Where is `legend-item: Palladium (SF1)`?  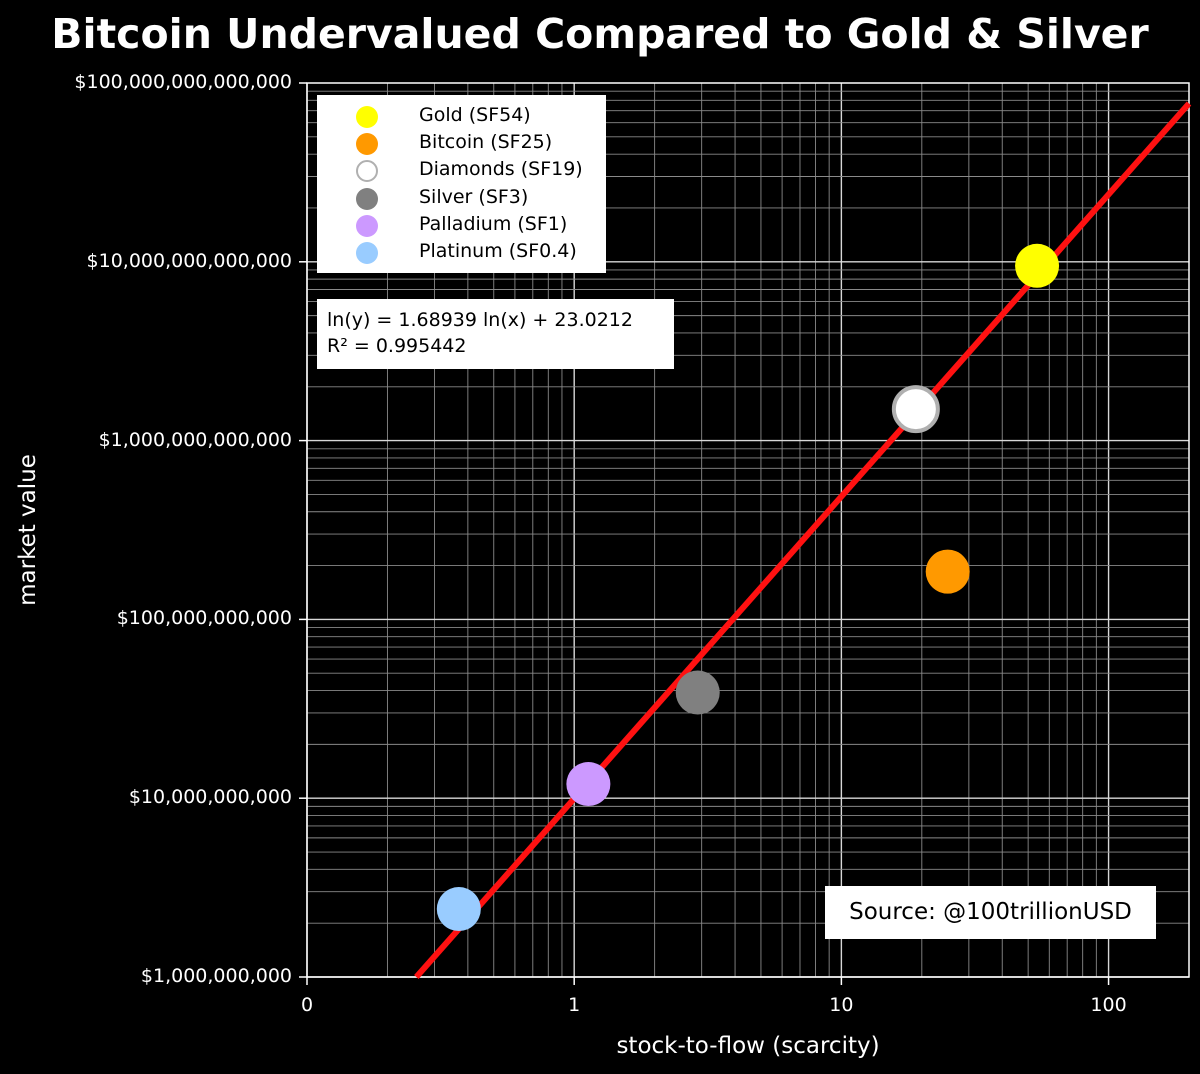 legend-item: Palladium (SF1) is located at coordinates (461, 225).